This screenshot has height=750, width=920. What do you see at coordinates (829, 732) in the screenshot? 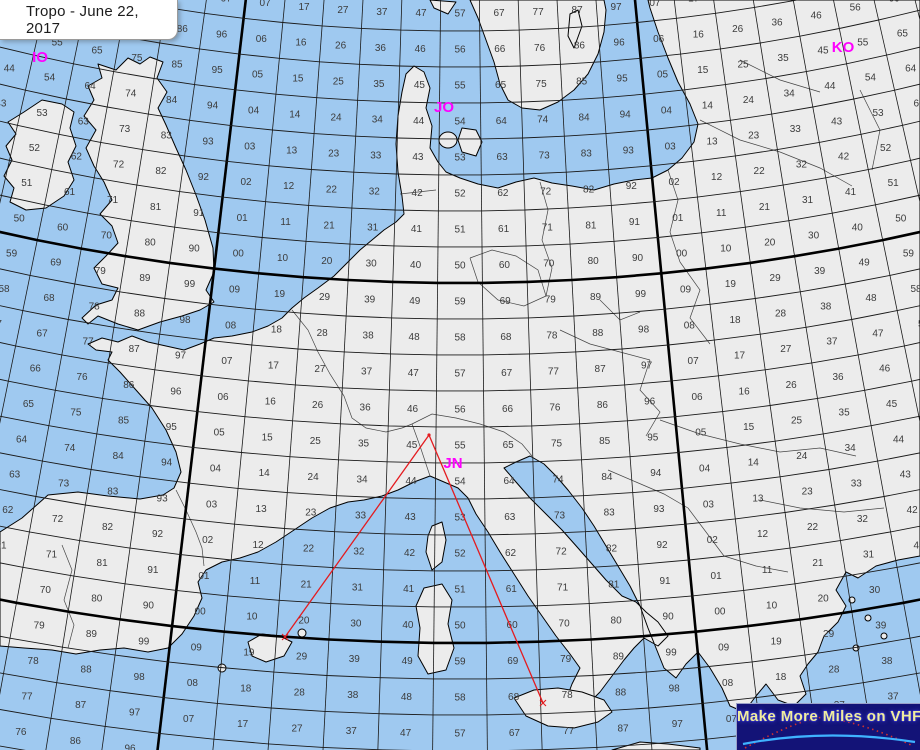
I see `watermark-graphic` at bounding box center [829, 732].